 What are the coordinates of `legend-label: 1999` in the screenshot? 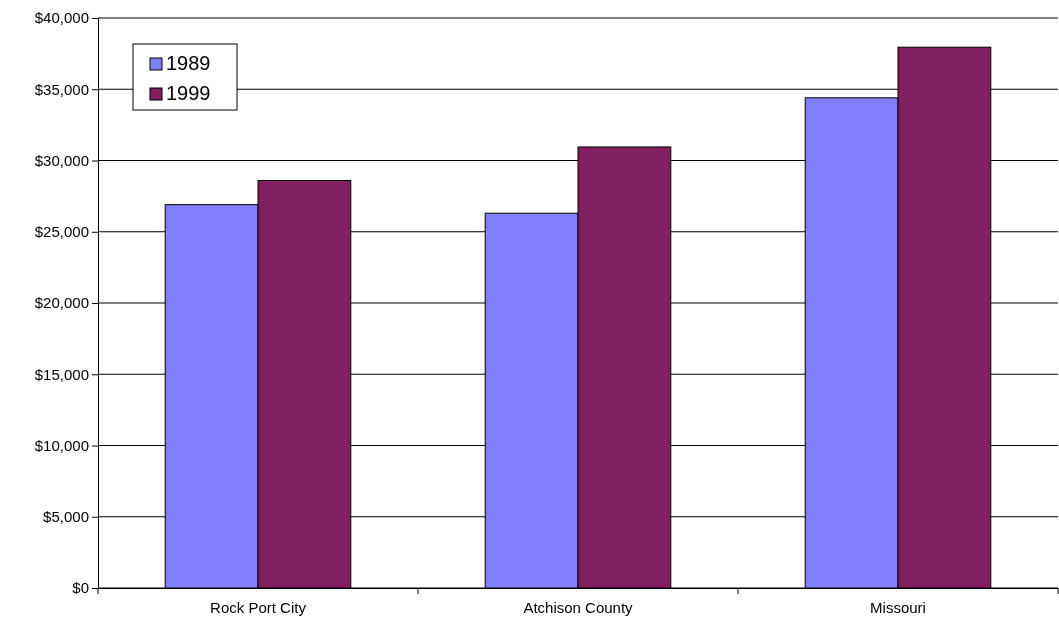 It's located at (188, 93).